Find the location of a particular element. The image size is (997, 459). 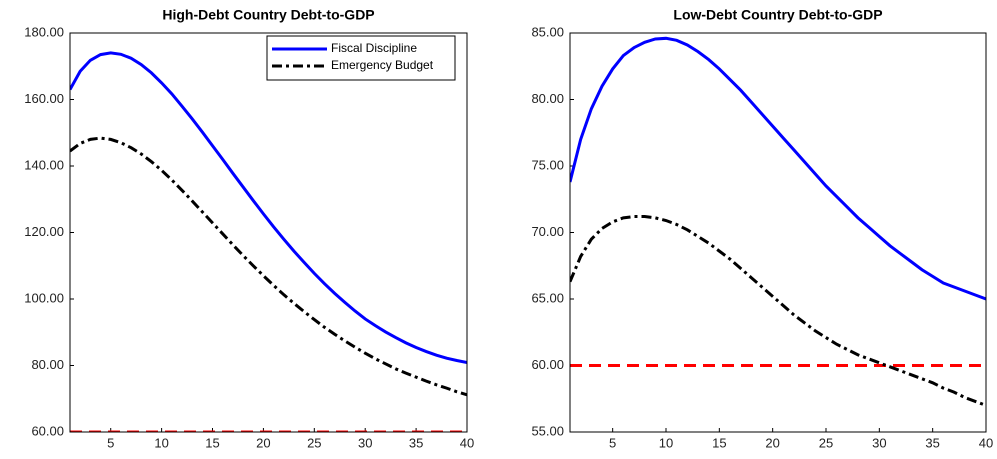

legend: Fiscal Discipline Emergency Budget is located at coordinates (361, 58).